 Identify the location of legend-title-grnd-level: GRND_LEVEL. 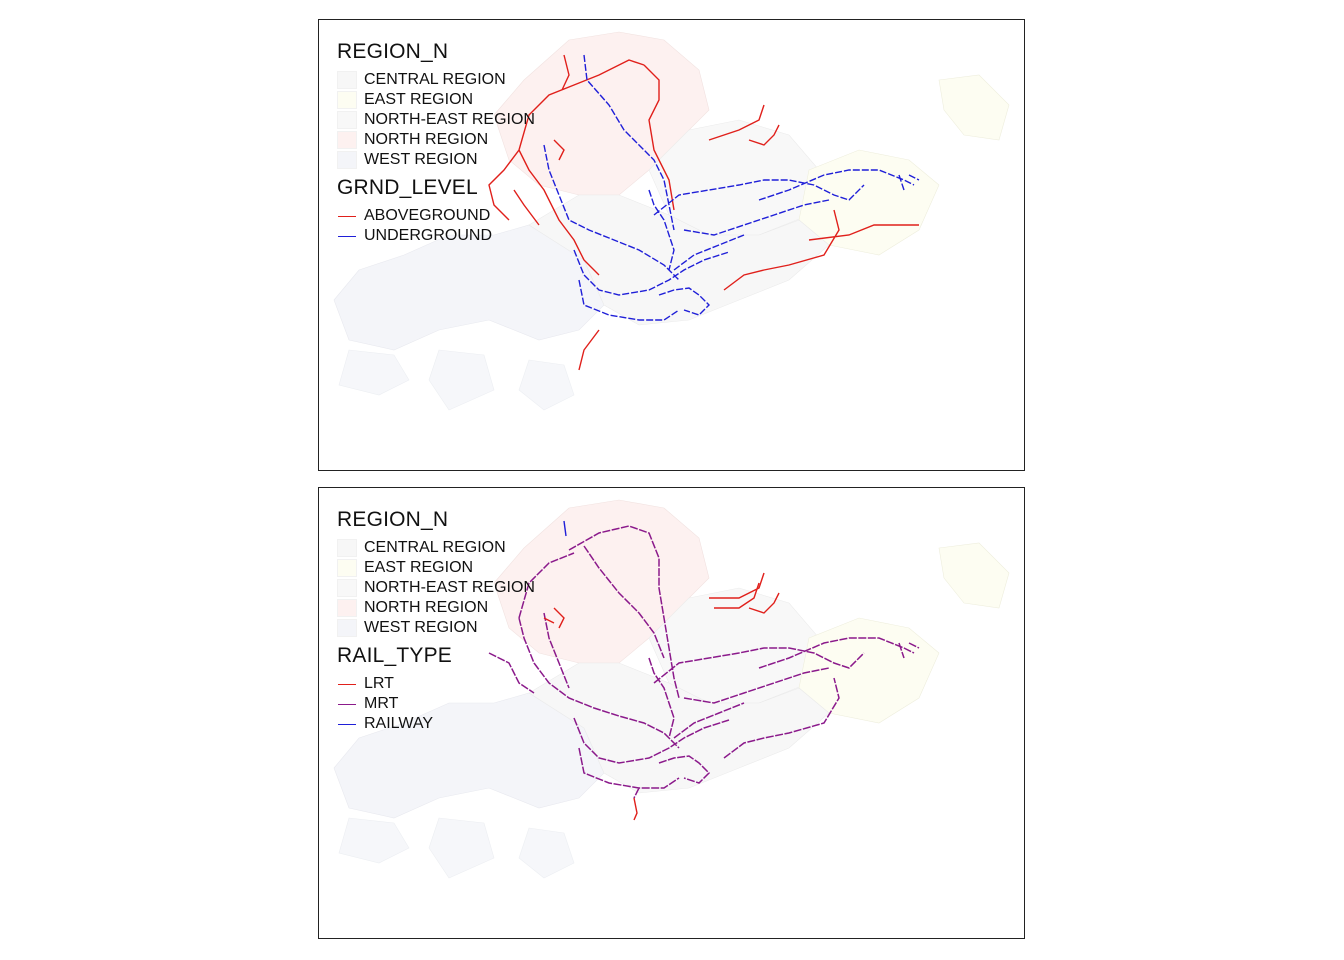
(407, 187).